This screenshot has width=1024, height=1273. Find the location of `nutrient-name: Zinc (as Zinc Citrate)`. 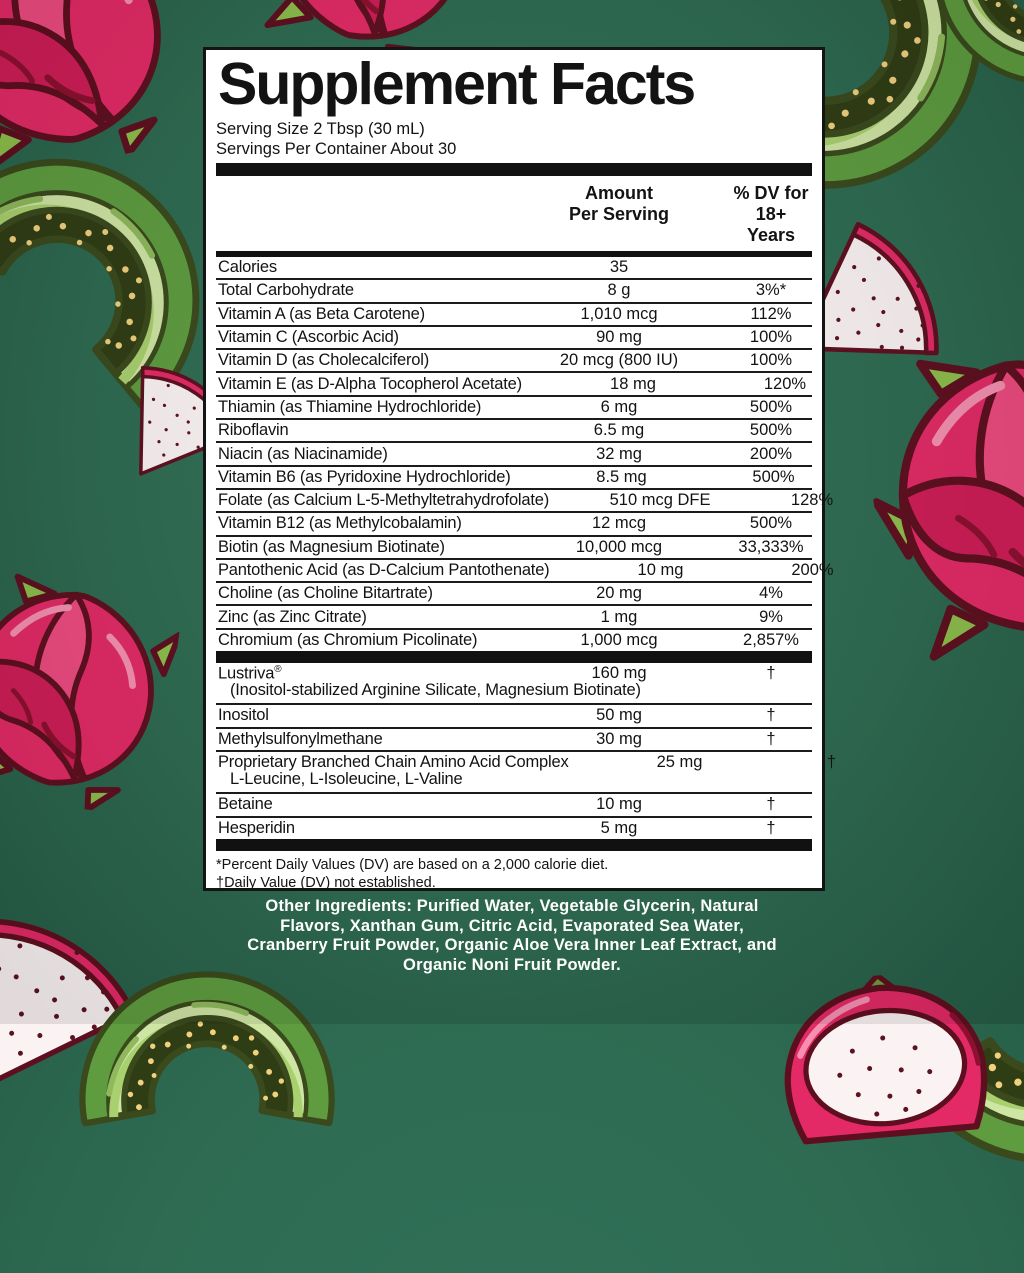

nutrient-name: Zinc (as Zinc Citrate) is located at coordinates (292, 616).